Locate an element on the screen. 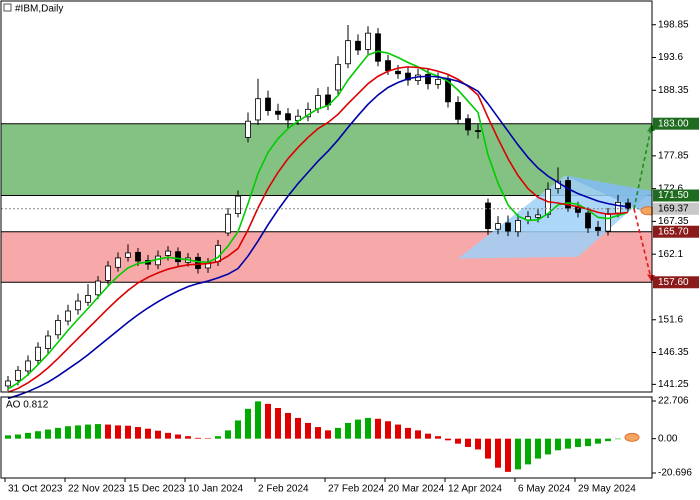  x-tick-label: 31 Oct 2023 is located at coordinates (35, 489).